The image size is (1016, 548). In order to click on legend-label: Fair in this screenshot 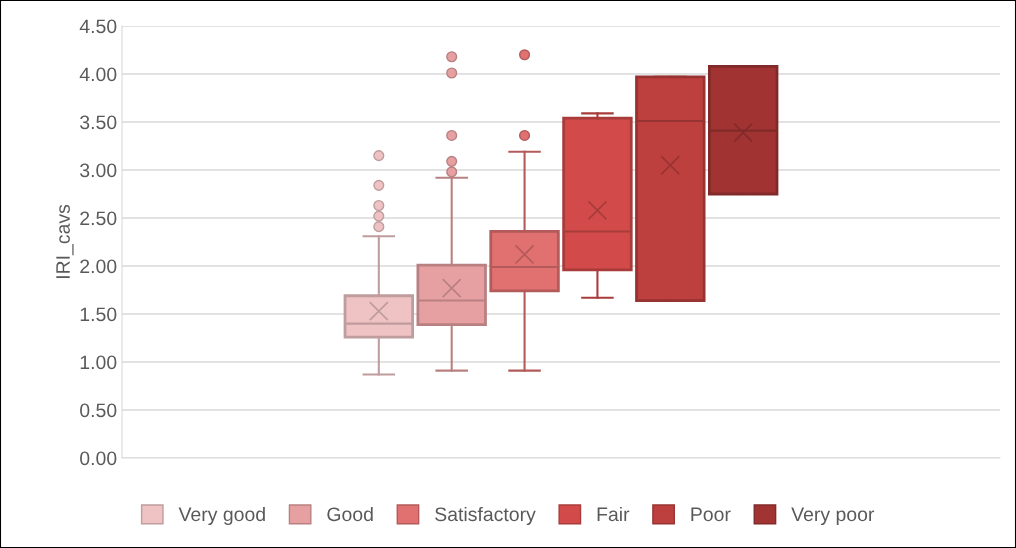, I will do `click(613, 514)`.